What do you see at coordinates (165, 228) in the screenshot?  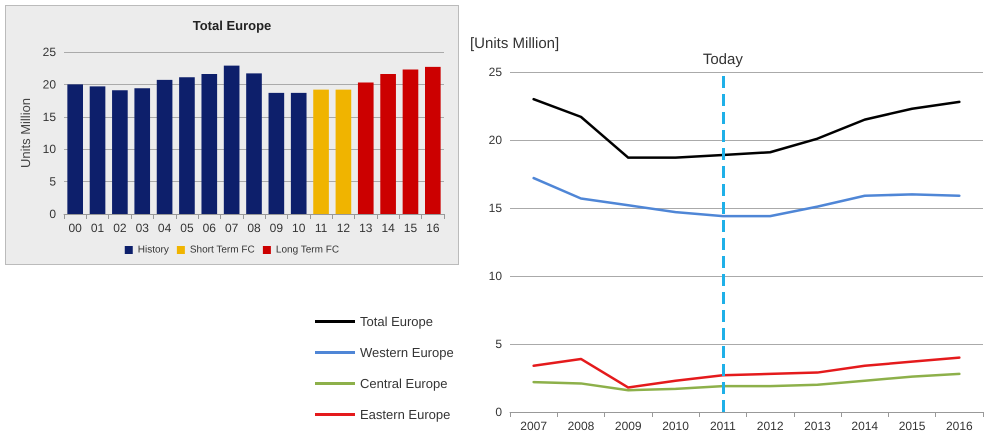 I see `x-tick-label: 04` at bounding box center [165, 228].